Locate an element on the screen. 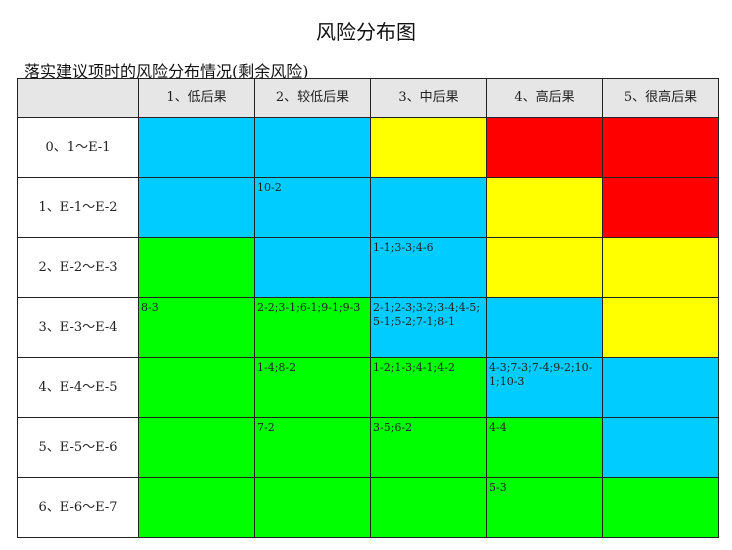  column-header: 4、高后果 is located at coordinates (544, 98).